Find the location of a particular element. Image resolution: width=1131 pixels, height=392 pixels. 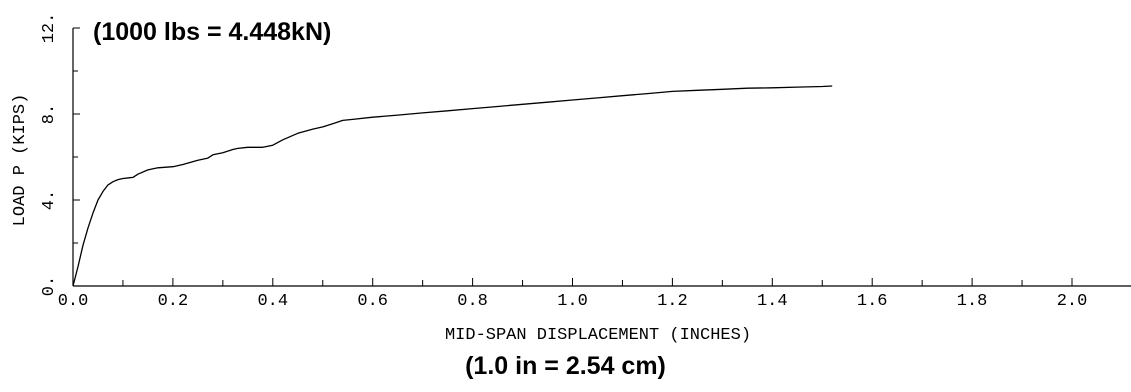

x-tick-label: 1.8 is located at coordinates (972, 301).